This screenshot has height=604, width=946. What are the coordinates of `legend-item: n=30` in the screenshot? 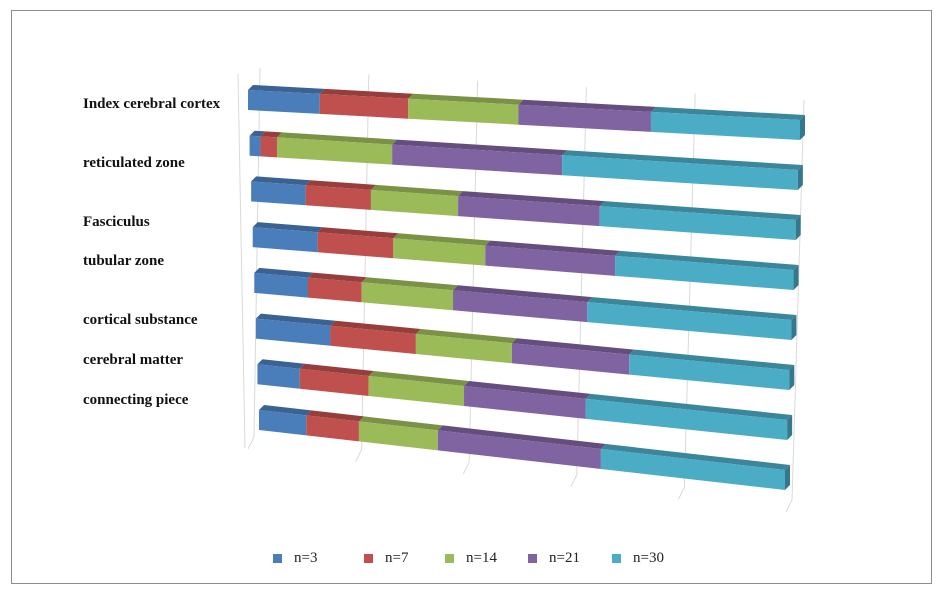 It's located at (638, 558).